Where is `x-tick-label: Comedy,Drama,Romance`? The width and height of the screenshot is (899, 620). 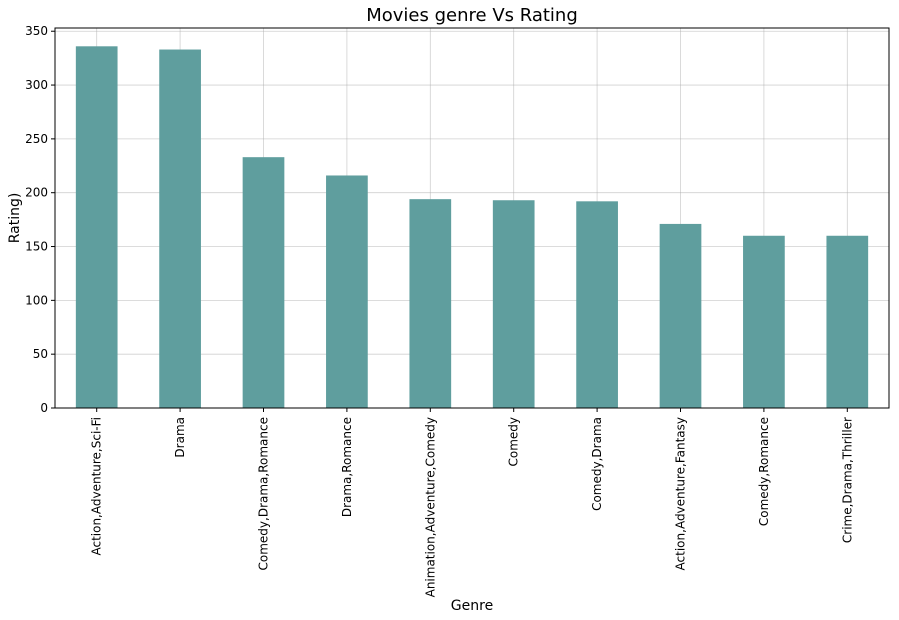
x-tick-label: Comedy,Drama,Romance is located at coordinates (264, 493).